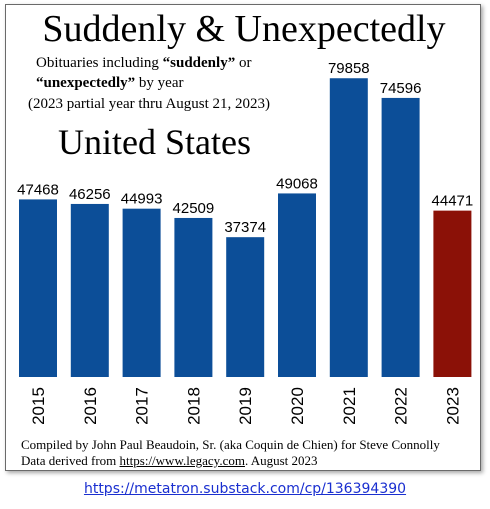 The width and height of the screenshot is (490, 509). I want to click on data-label-2019: 37374, so click(245, 227).